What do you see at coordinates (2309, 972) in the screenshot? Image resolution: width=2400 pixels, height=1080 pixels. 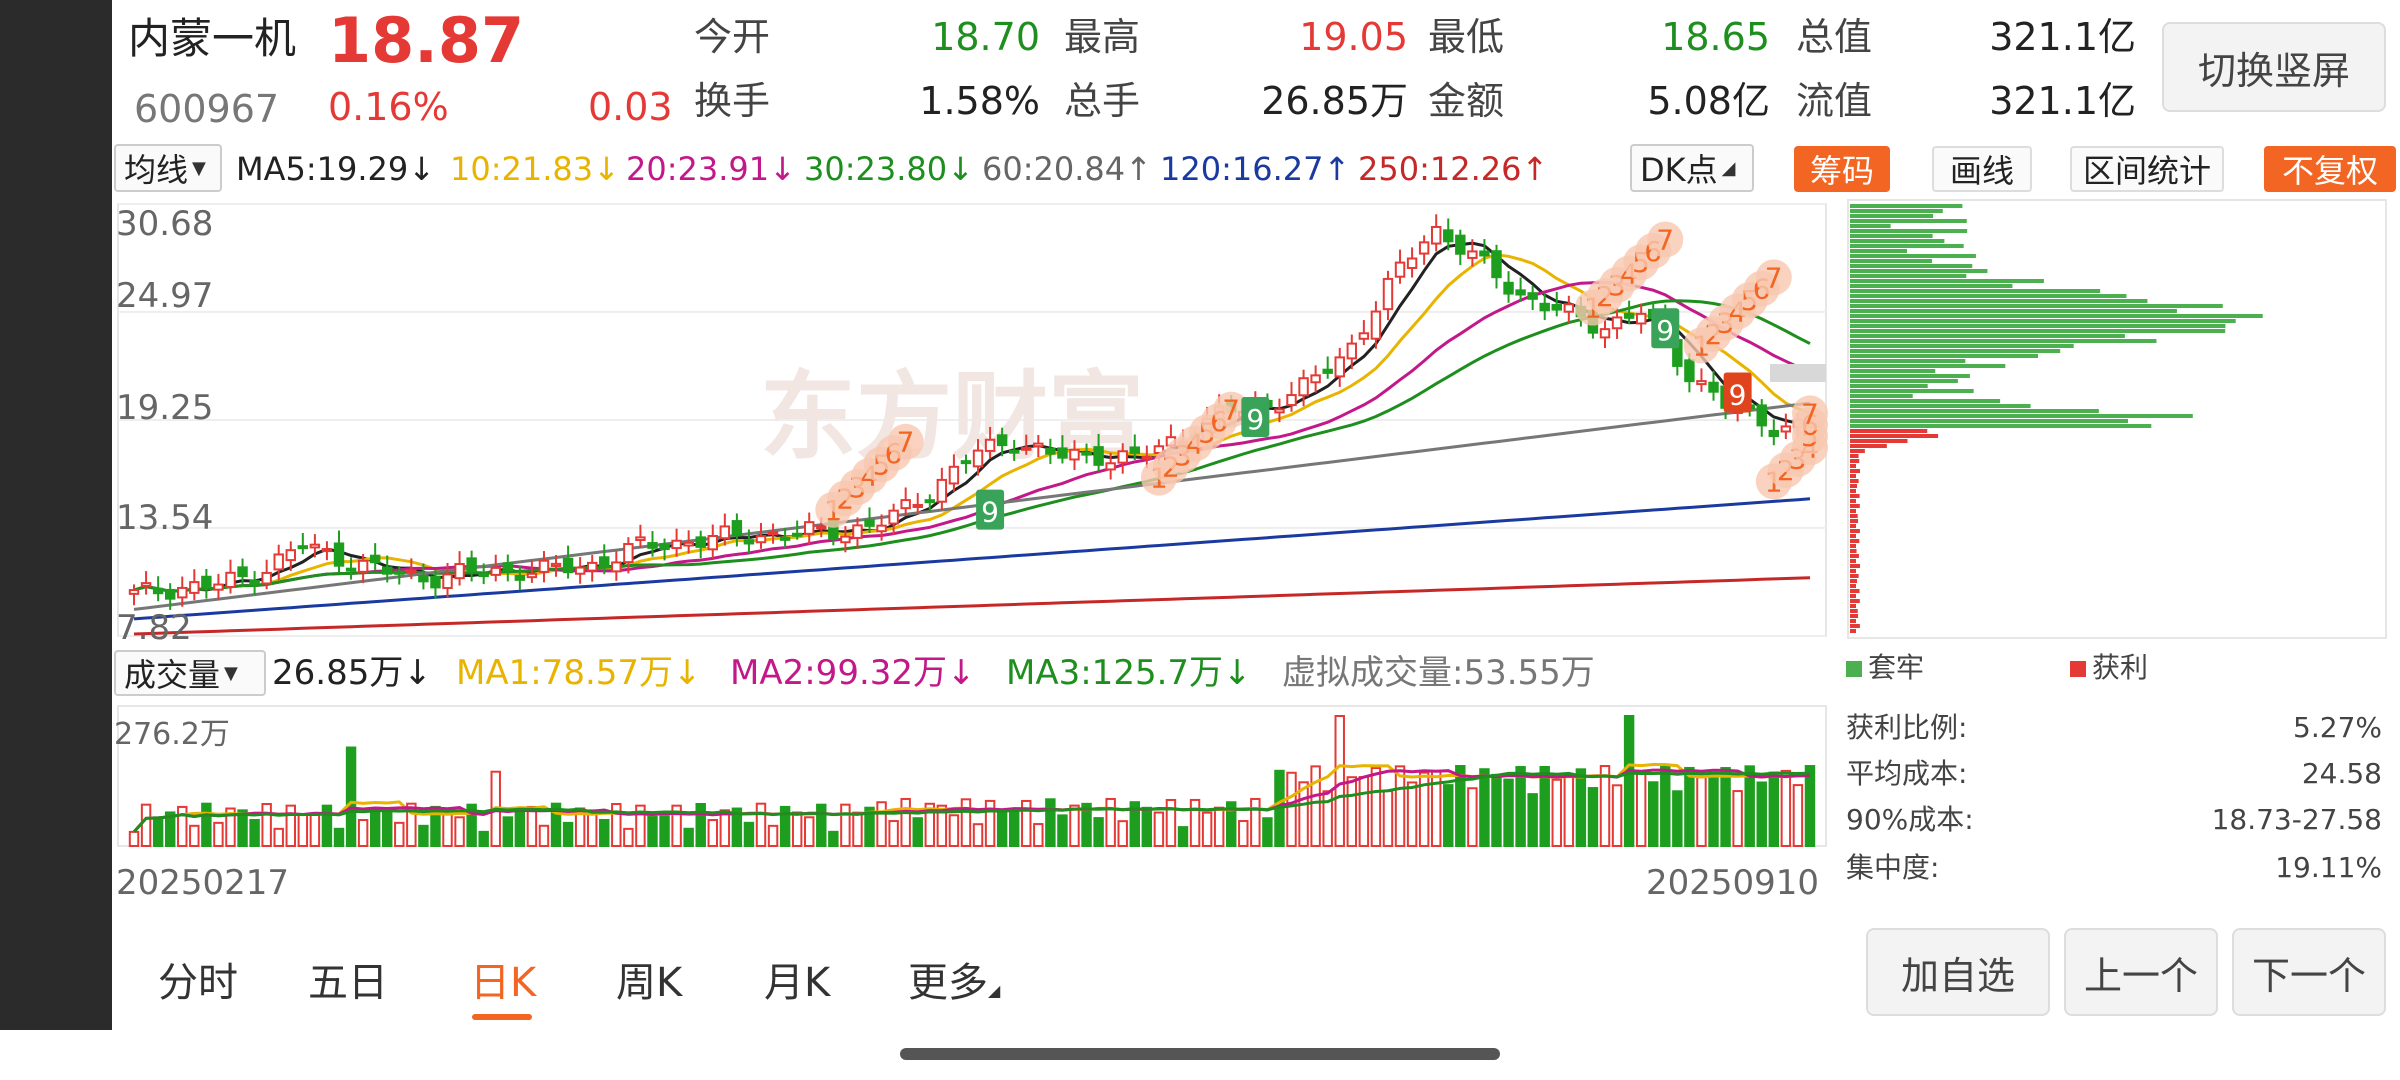 I see `next-button: 下一个` at bounding box center [2309, 972].